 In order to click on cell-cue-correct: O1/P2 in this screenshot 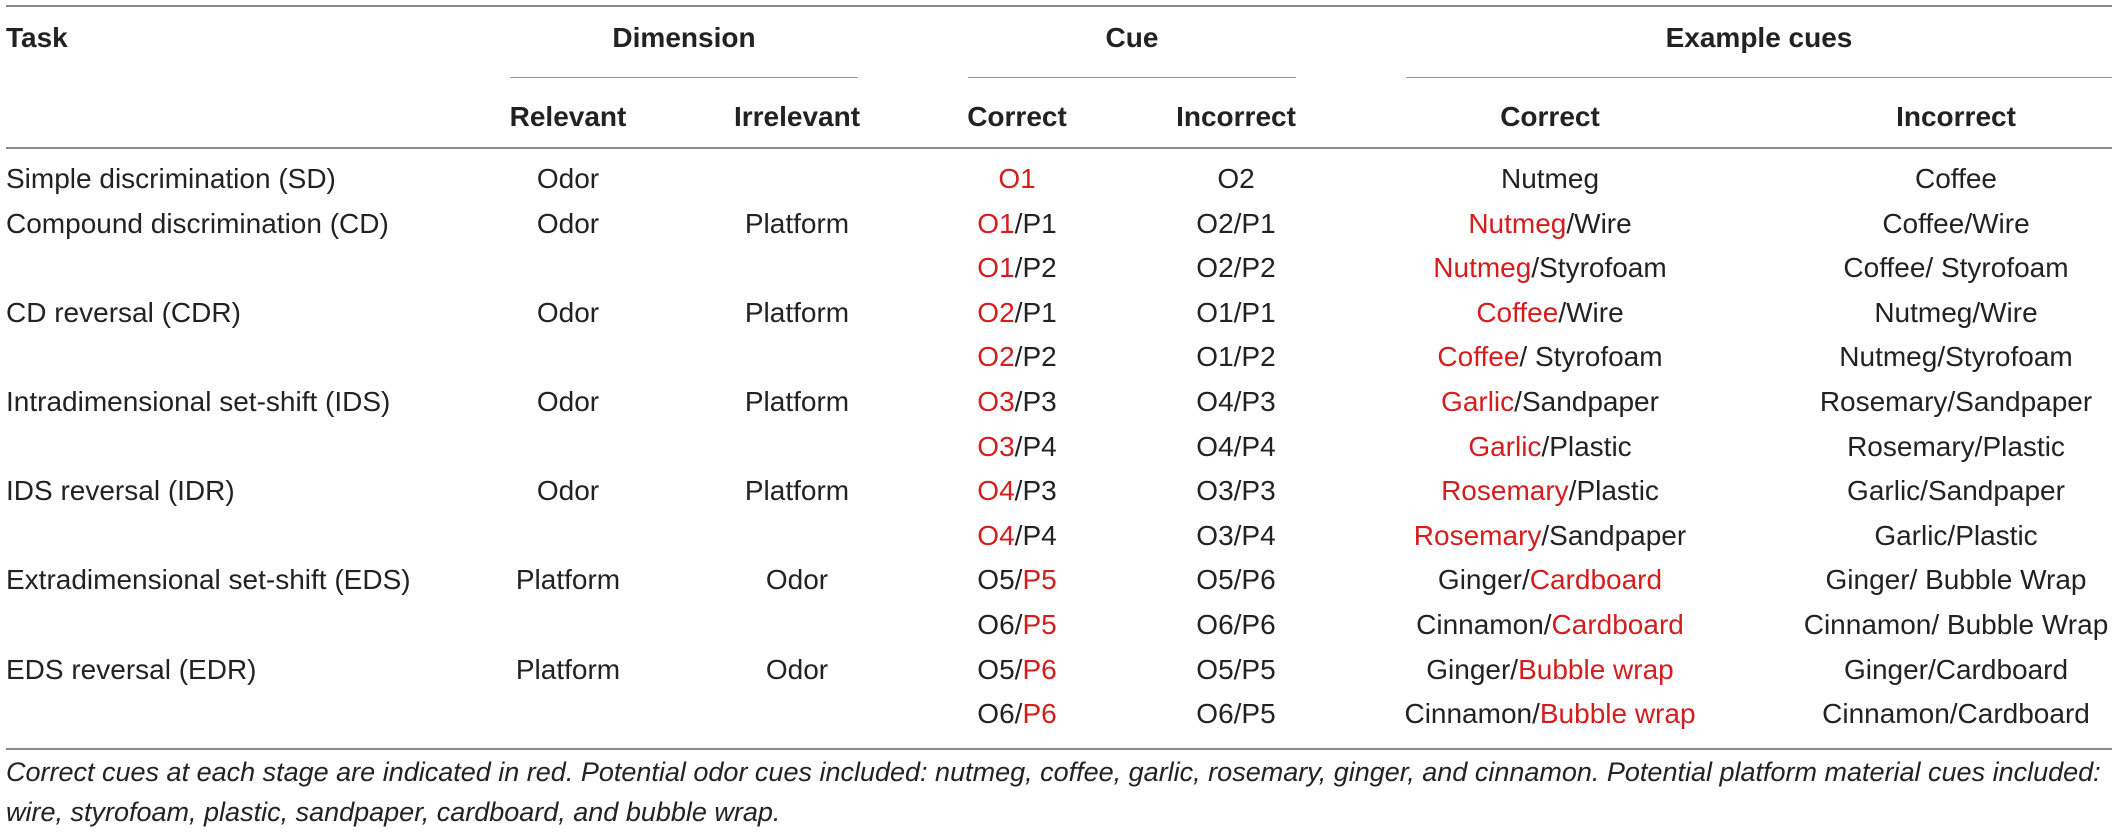, I will do `click(1016, 268)`.